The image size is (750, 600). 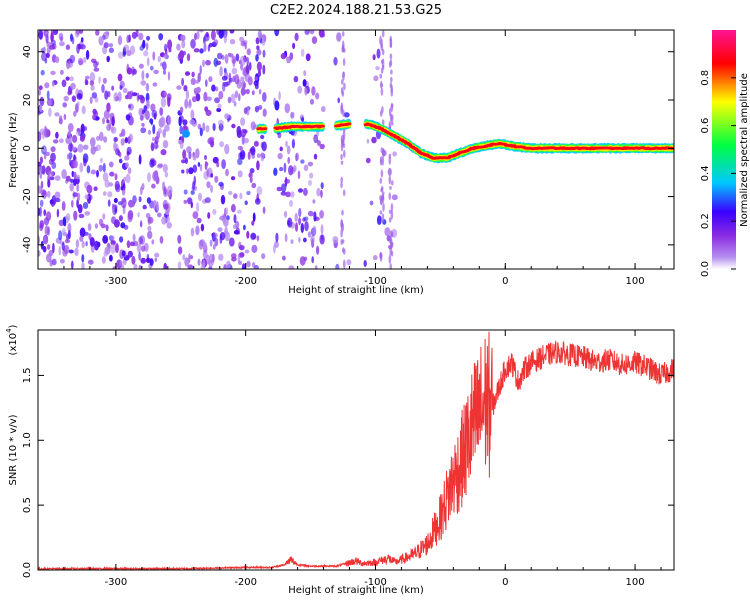 I want to click on spectrogram-ylabel: Frequency (Hz), so click(x=13, y=150).